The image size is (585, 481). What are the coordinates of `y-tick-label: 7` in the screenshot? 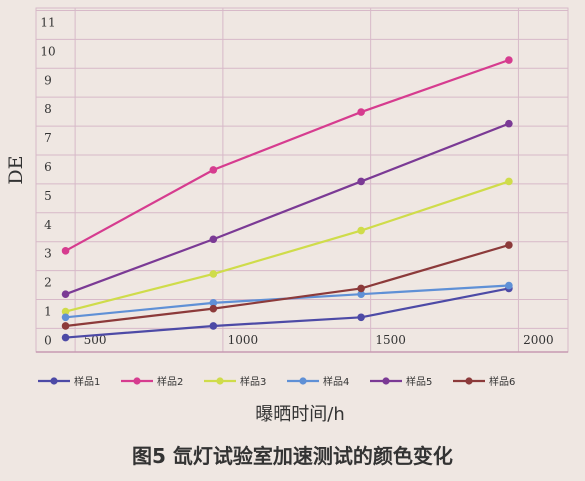 It's located at (48, 138).